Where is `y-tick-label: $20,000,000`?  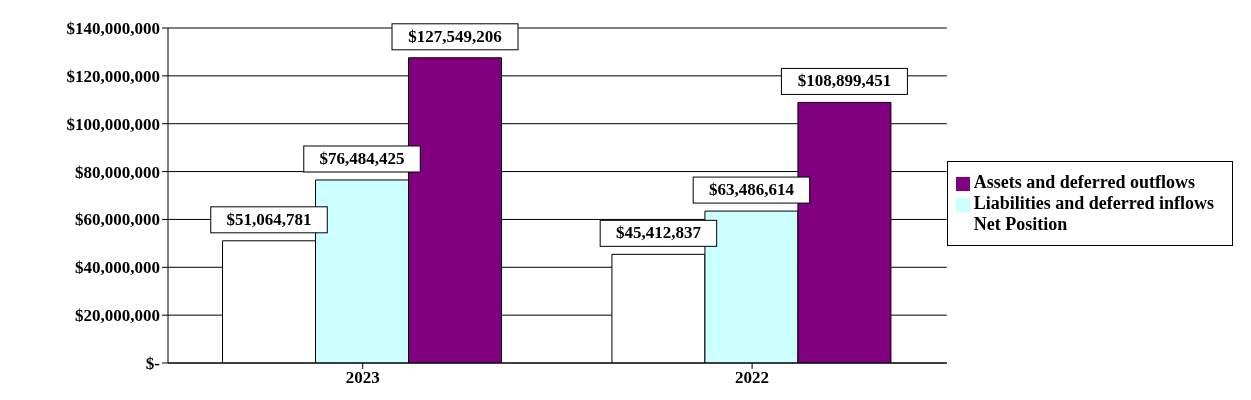 y-tick-label: $20,000,000 is located at coordinates (117, 316).